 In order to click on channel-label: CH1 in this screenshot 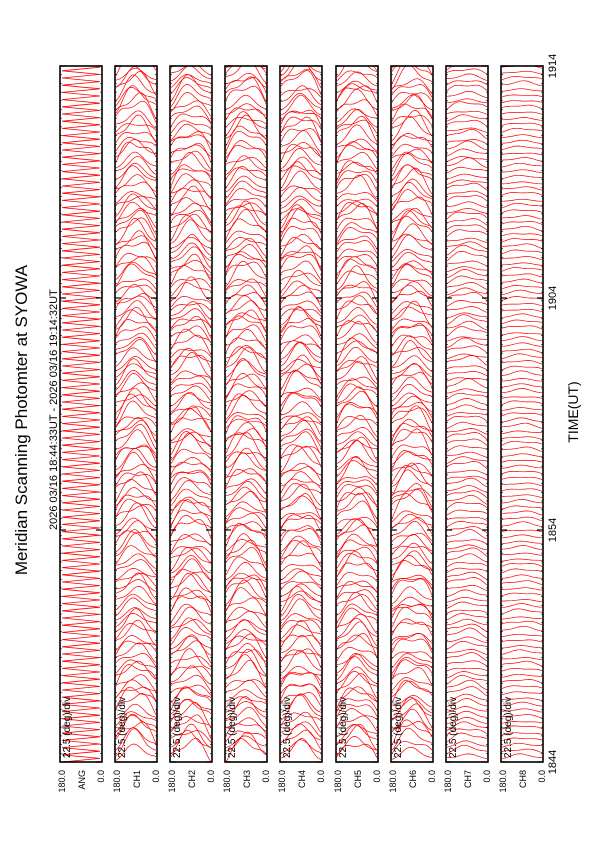, I will do `click(137, 779)`.